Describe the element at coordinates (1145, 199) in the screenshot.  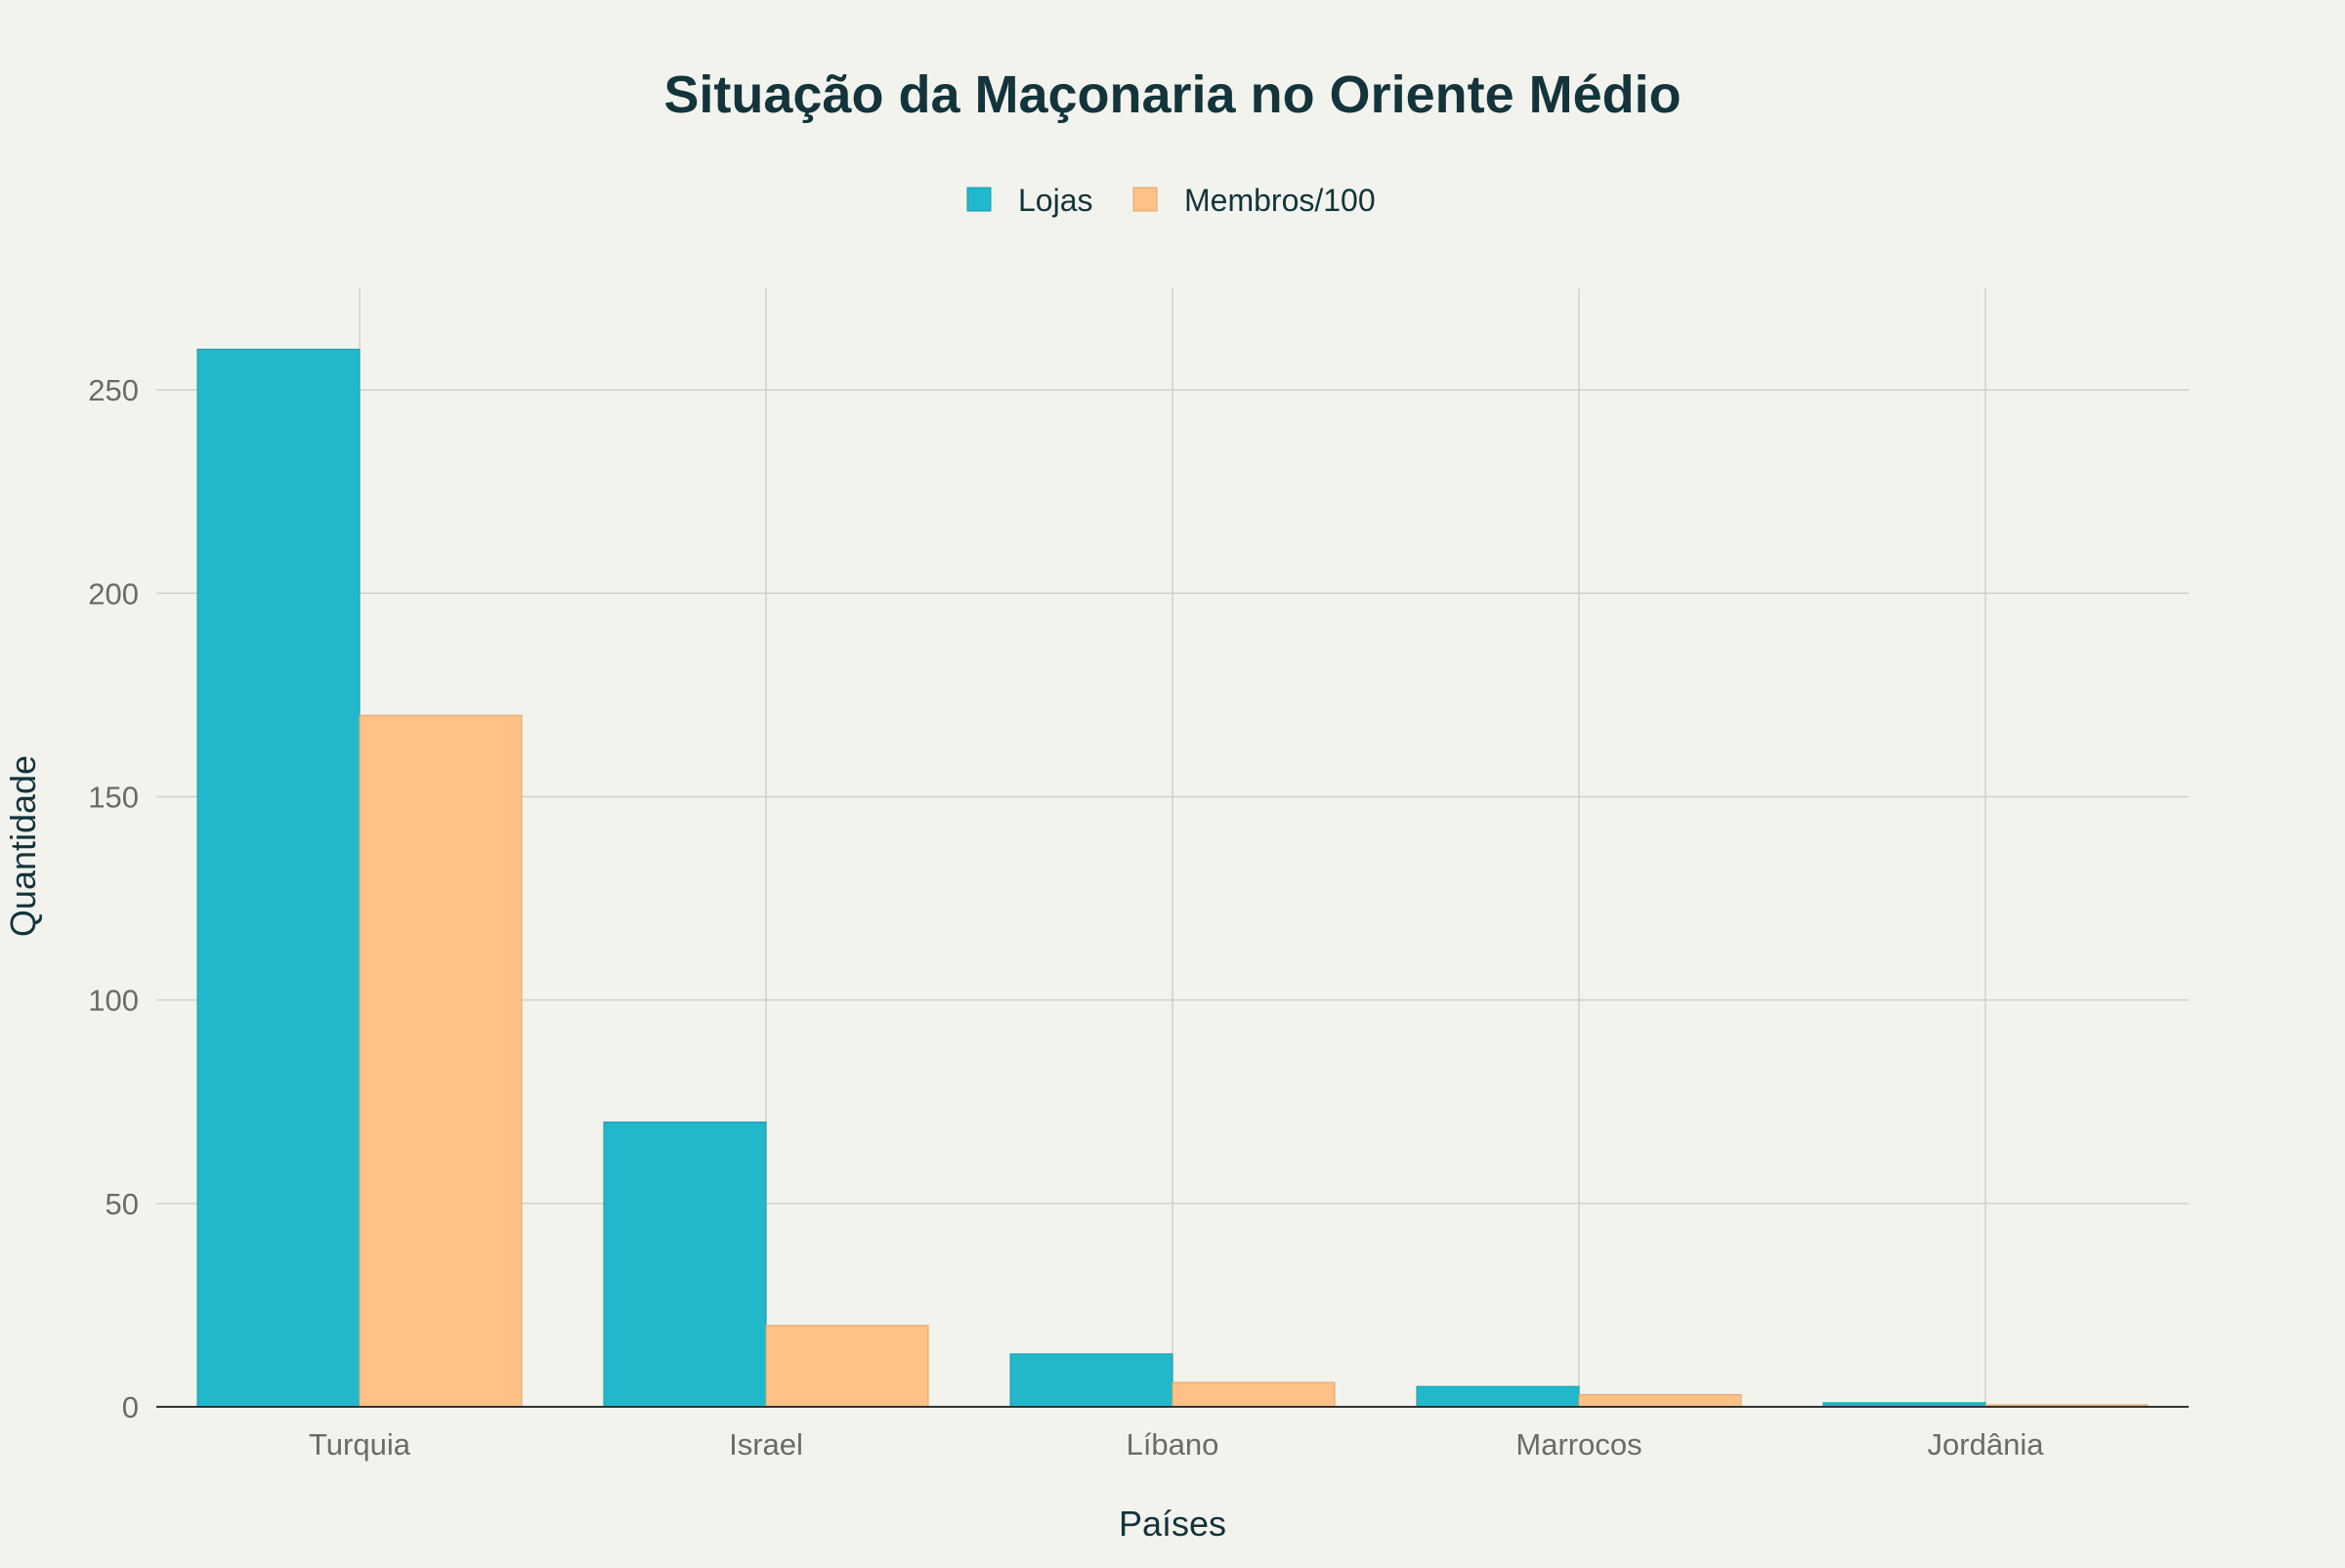
I see `legend-swatch-membros` at that location.